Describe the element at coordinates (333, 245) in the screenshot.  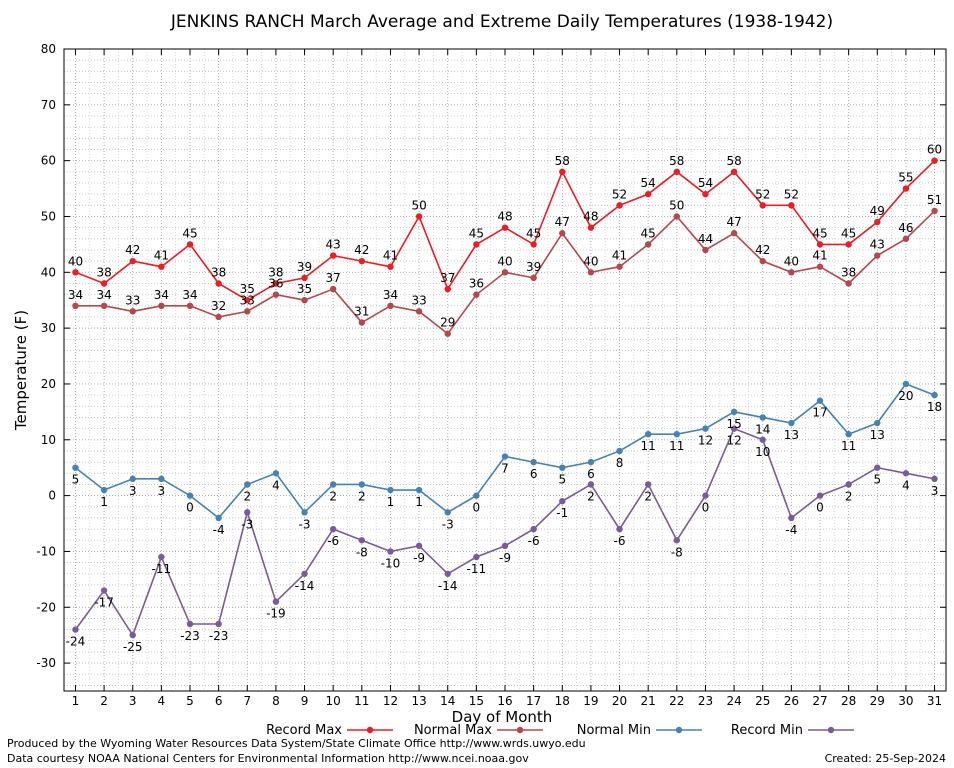
I see `record-max-data-label: 43` at that location.